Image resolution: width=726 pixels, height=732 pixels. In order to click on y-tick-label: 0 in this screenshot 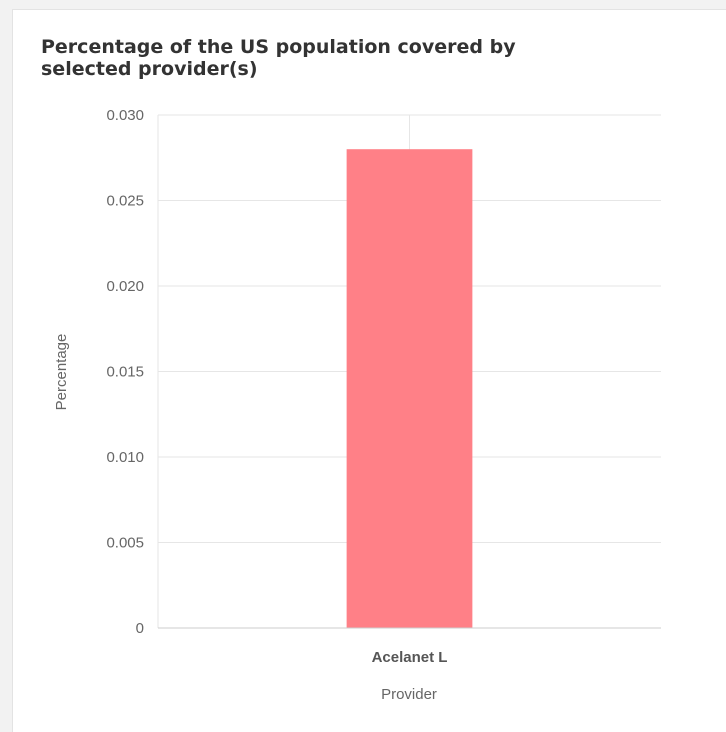, I will do `click(140, 628)`.